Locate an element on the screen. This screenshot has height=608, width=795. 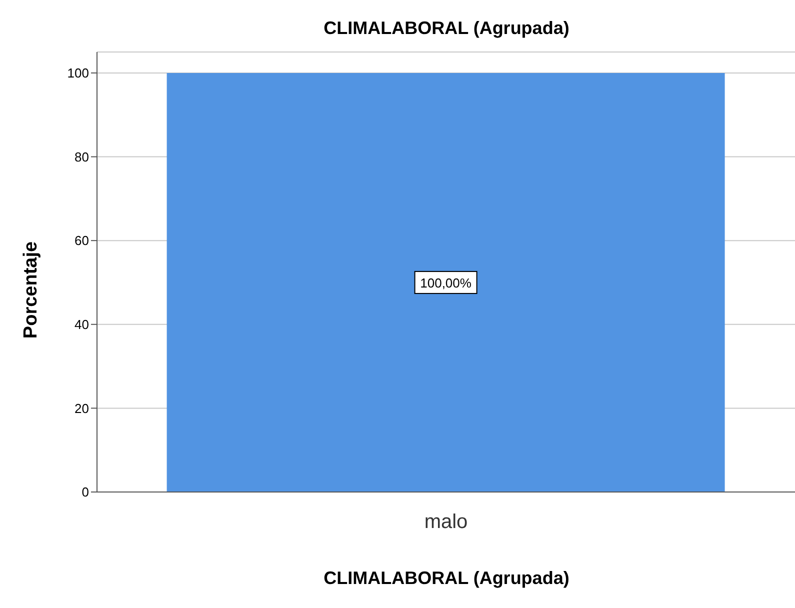
x-tick-label: malo is located at coordinates (446, 522).